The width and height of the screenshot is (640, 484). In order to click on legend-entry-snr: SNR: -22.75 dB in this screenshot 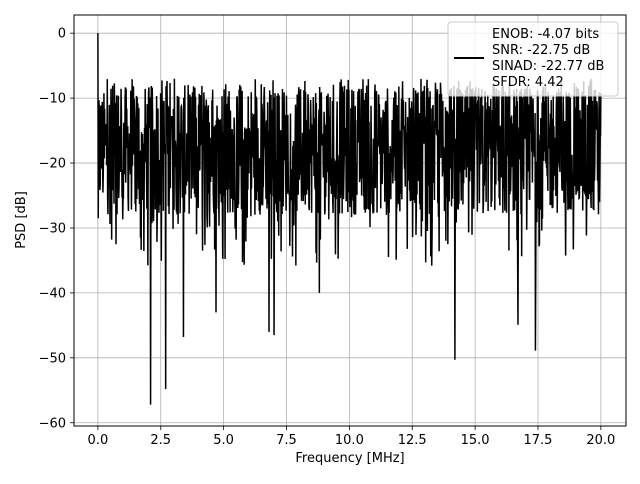, I will do `click(541, 50)`.